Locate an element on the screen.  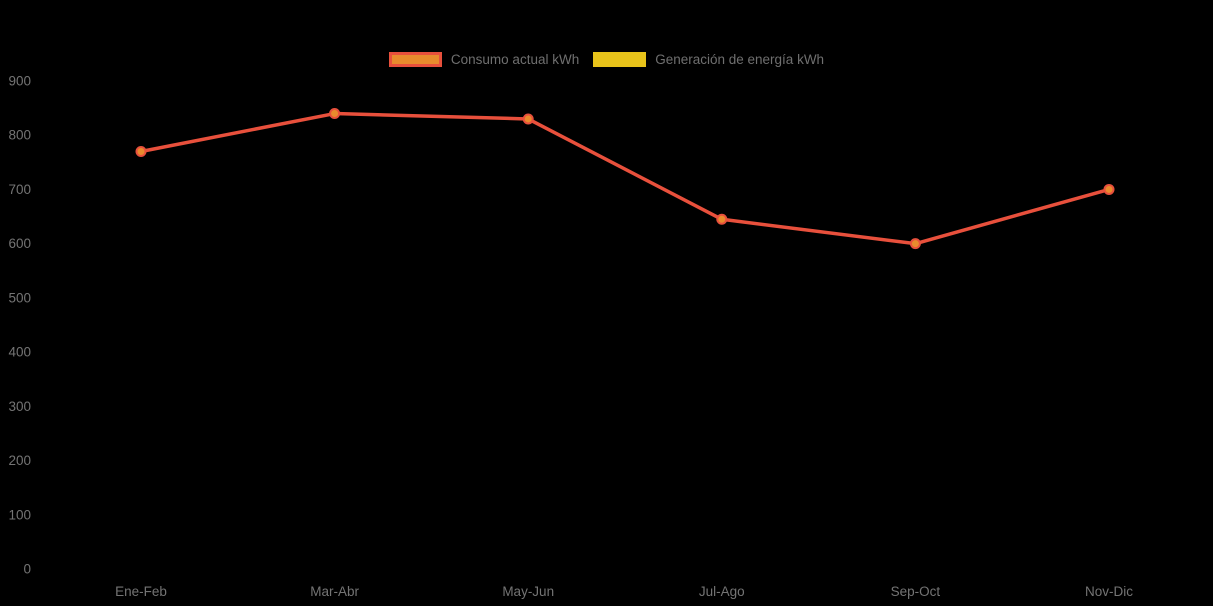
y-axis-tick-label: 700 is located at coordinates (19, 189).